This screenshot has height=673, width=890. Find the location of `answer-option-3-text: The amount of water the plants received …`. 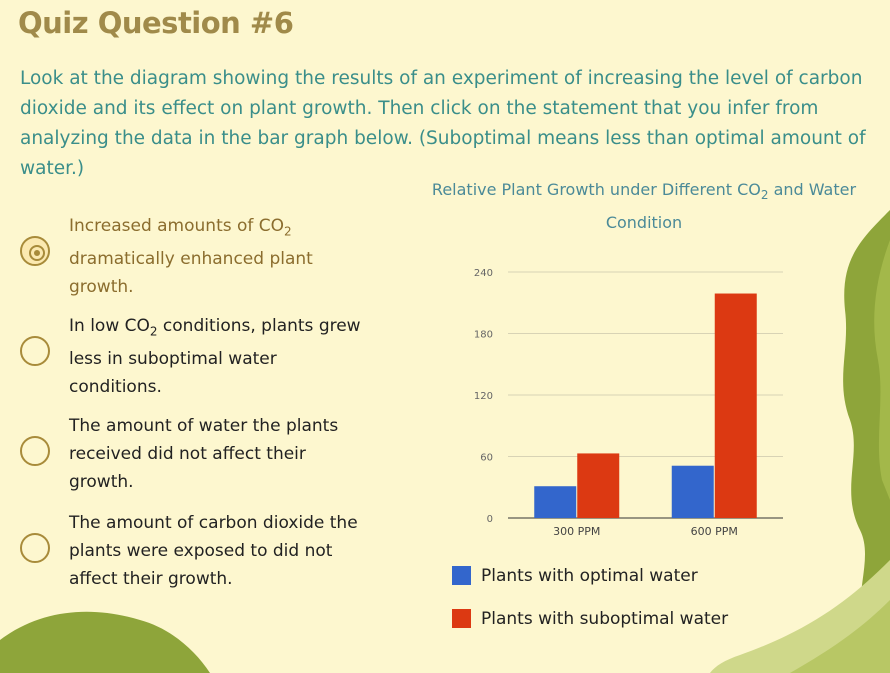

answer-option-3-text: The amount of water the plants received … is located at coordinates (204, 454).